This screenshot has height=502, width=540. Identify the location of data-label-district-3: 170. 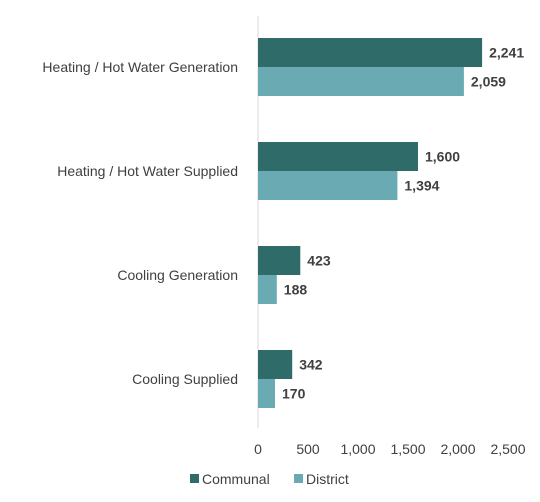
(294, 394).